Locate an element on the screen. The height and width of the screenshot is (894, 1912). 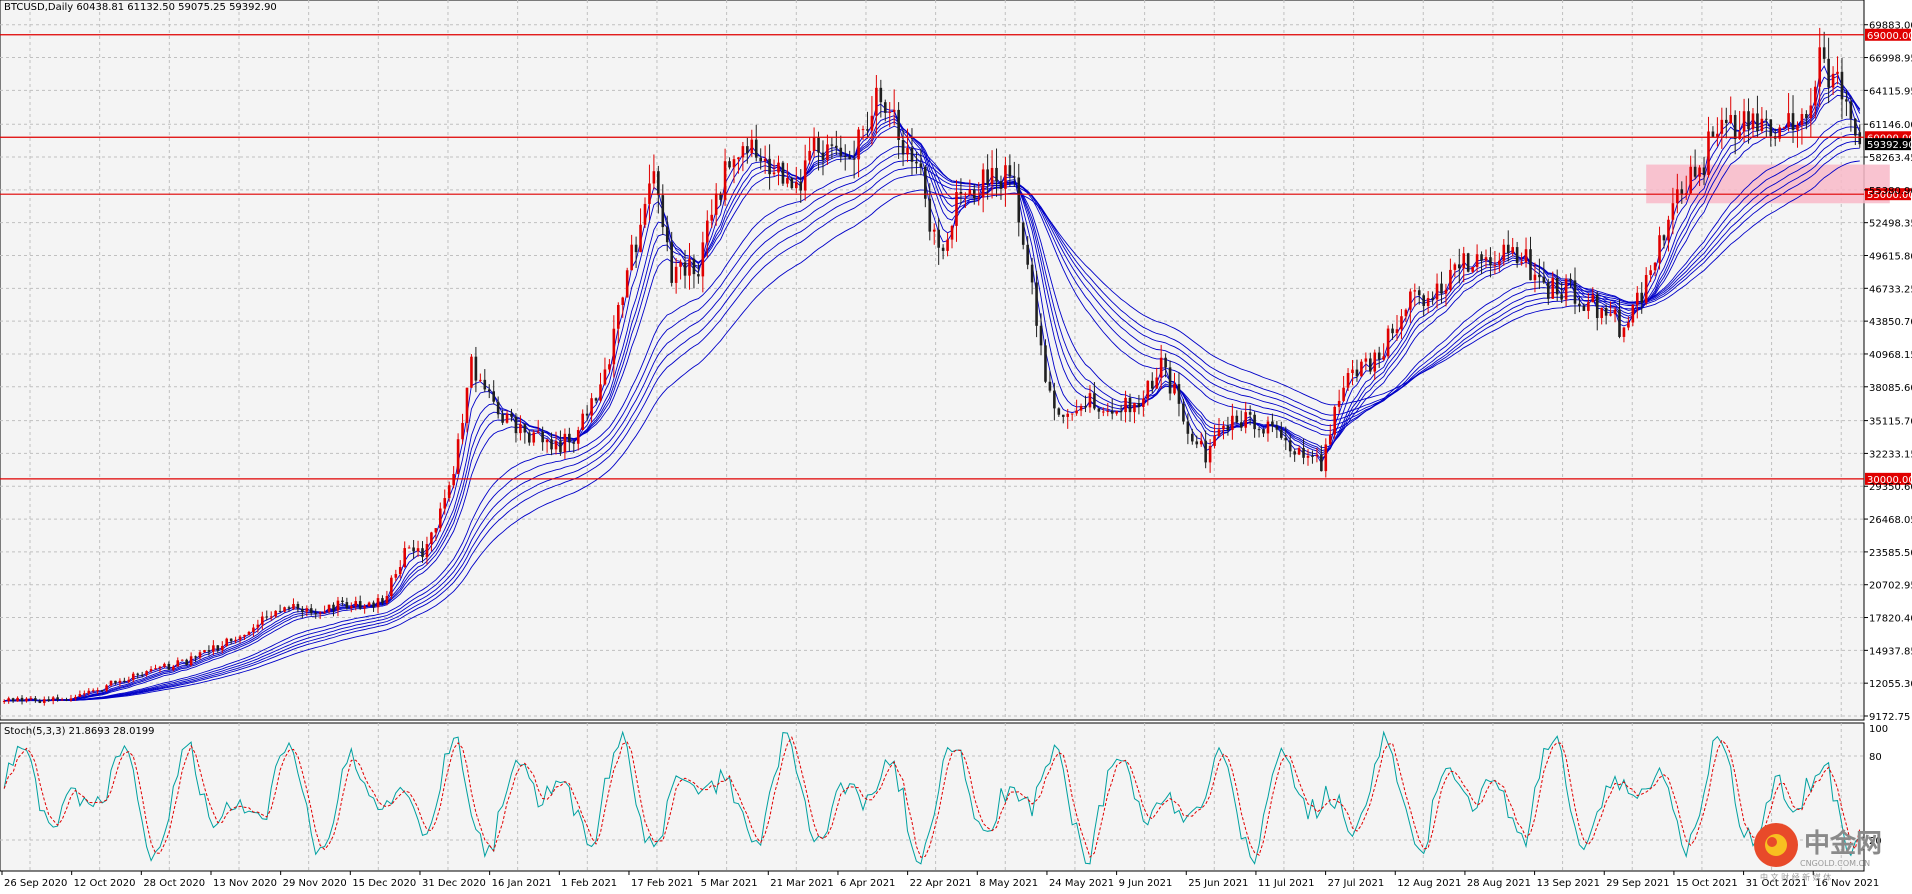
y-tick-label: 14937.85 is located at coordinates (1890, 651).